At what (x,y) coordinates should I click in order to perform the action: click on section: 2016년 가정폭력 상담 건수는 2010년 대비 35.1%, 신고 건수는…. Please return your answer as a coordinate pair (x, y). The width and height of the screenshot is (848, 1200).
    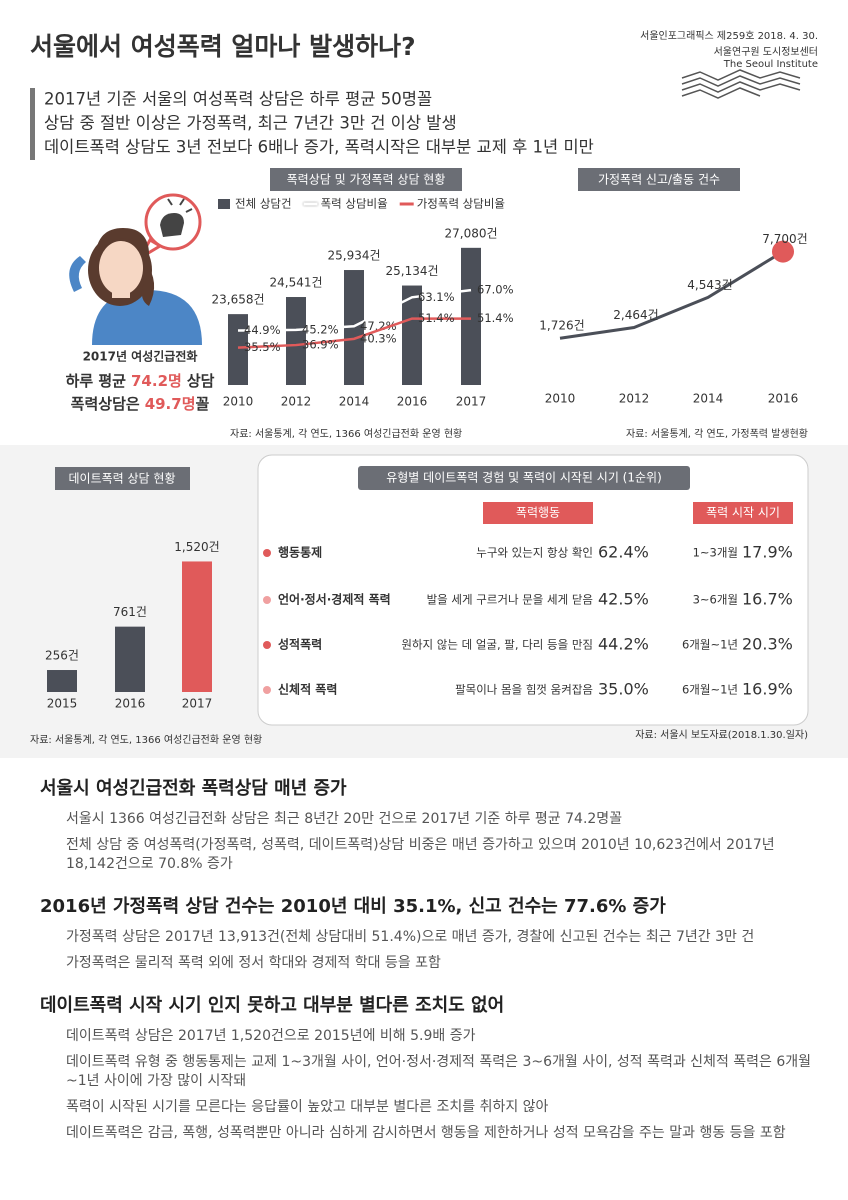
    Looking at the image, I should click on (427, 932).